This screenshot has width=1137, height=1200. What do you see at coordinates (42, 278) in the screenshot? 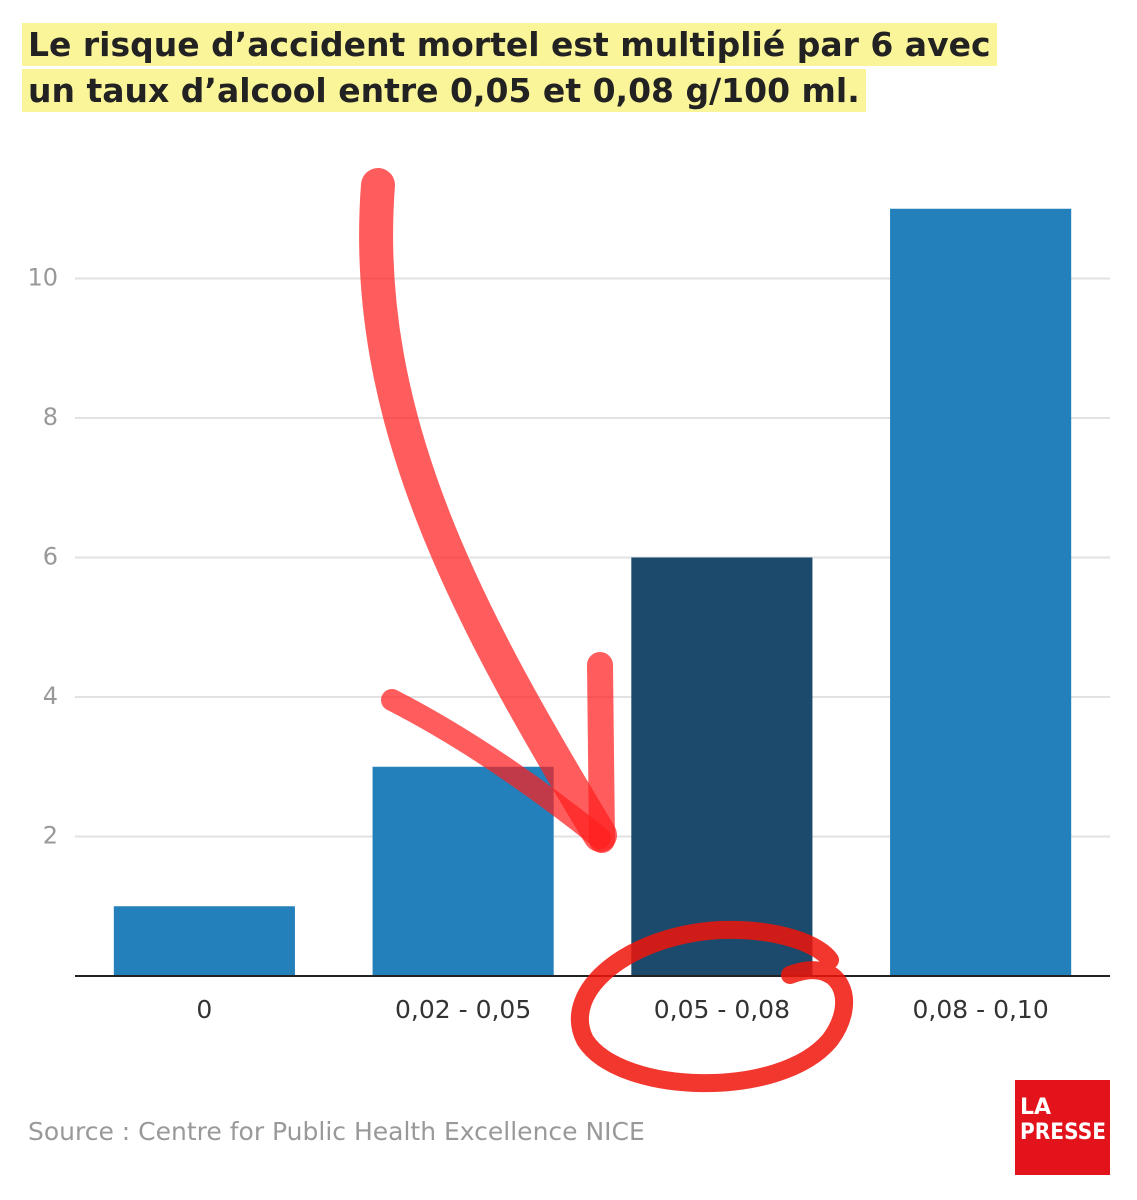
I see `y-tick-label: 10` at bounding box center [42, 278].